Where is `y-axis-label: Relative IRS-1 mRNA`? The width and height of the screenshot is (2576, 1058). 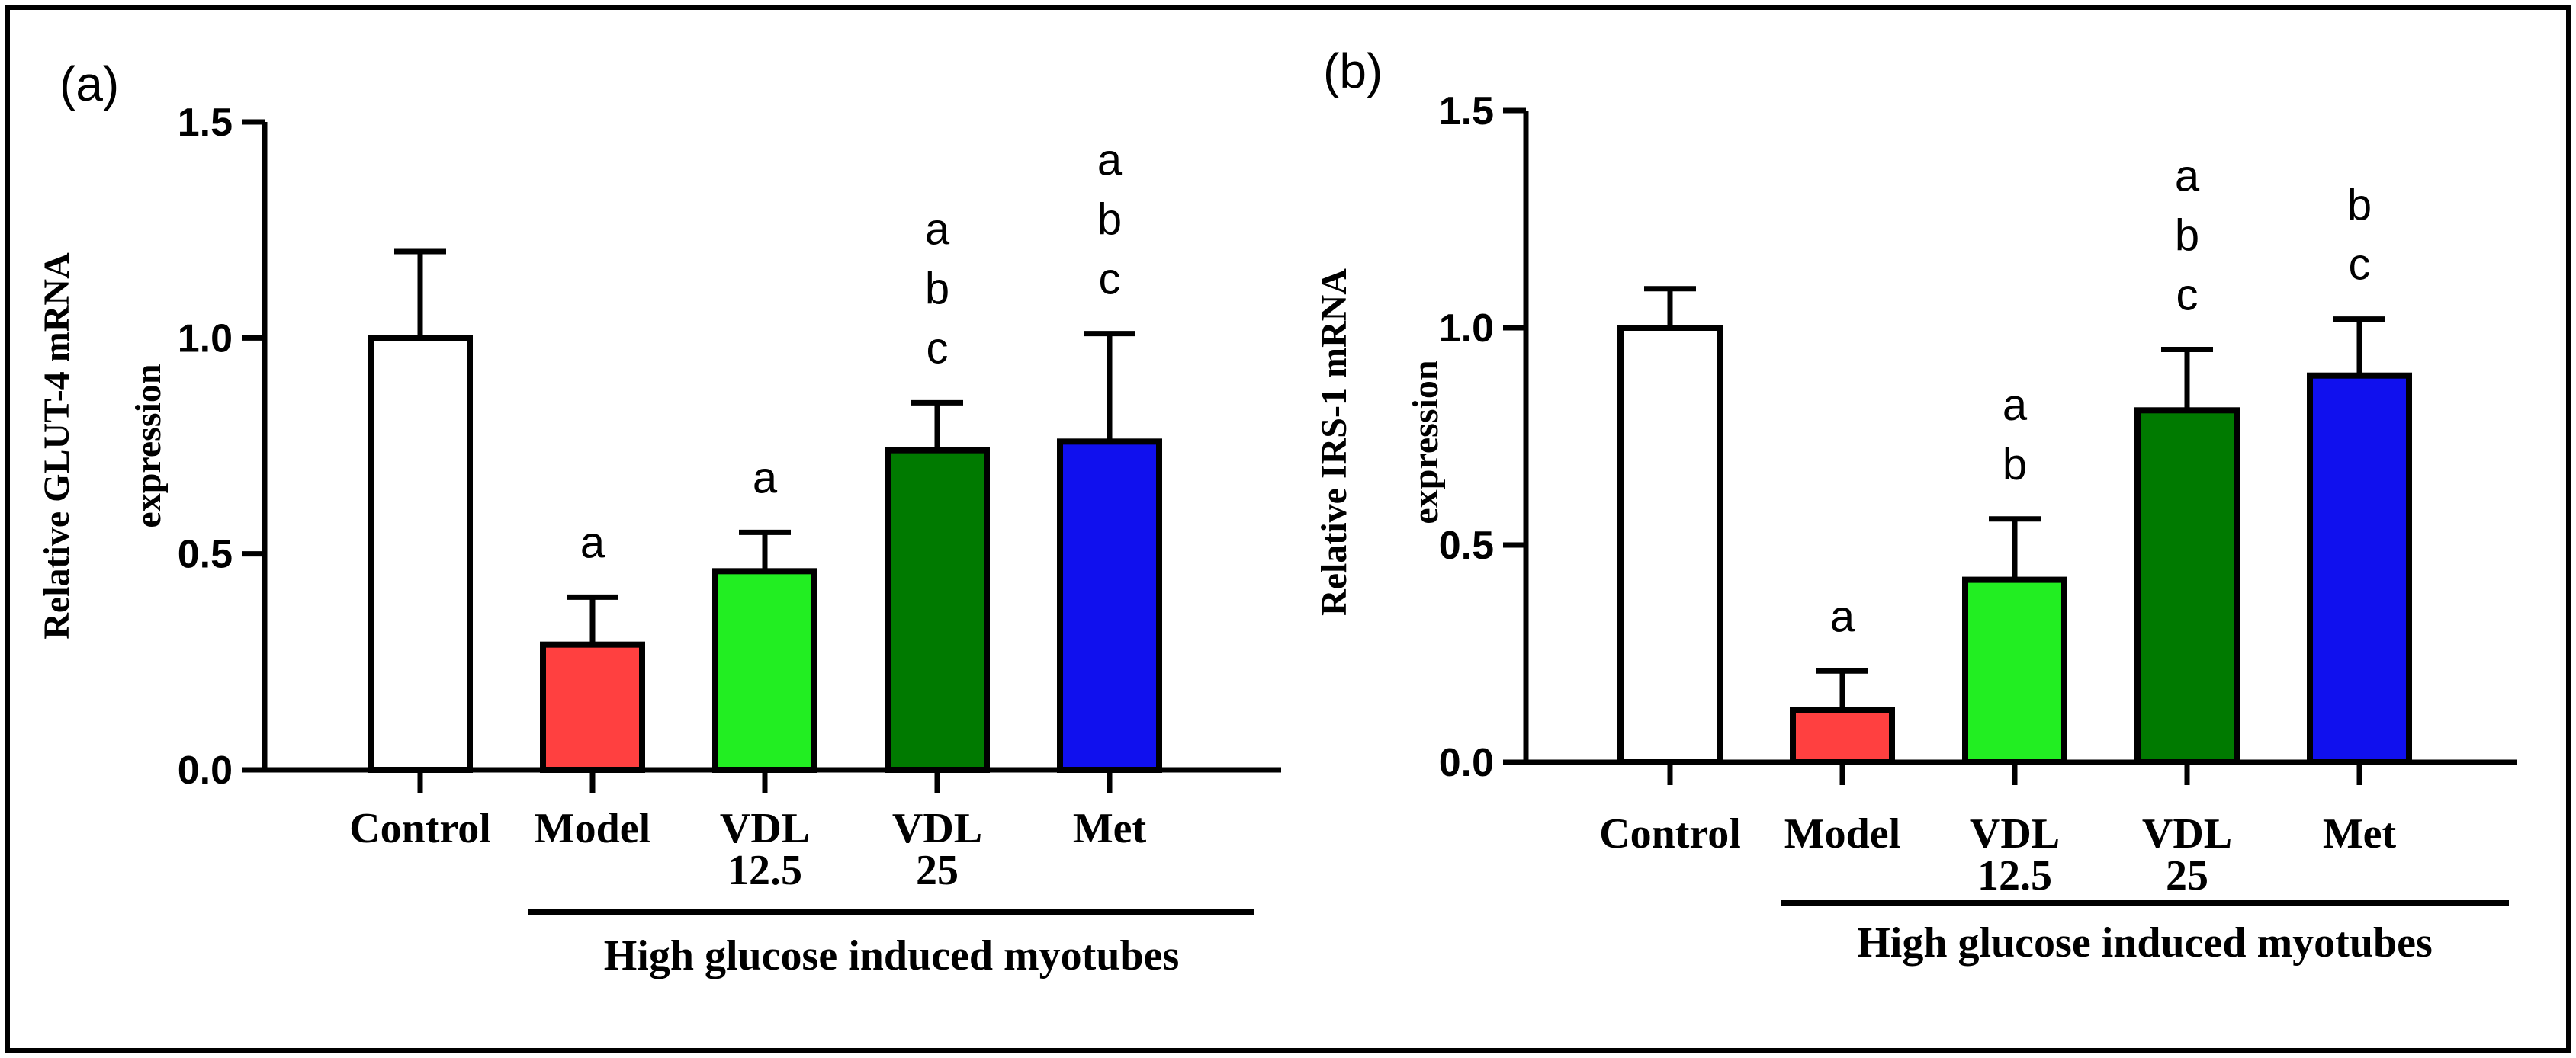
y-axis-label: Relative IRS-1 mRNA is located at coordinates (1334, 442).